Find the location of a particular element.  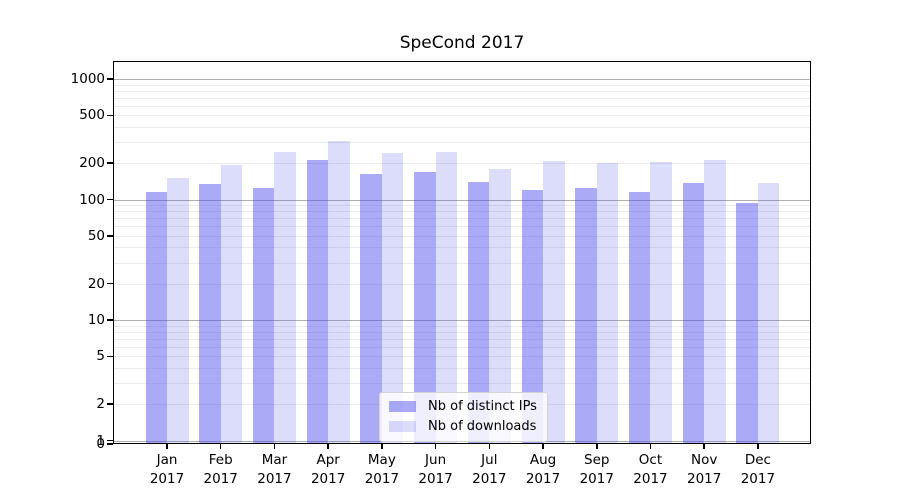

y-tick-label-10: 10 is located at coordinates (96, 320).